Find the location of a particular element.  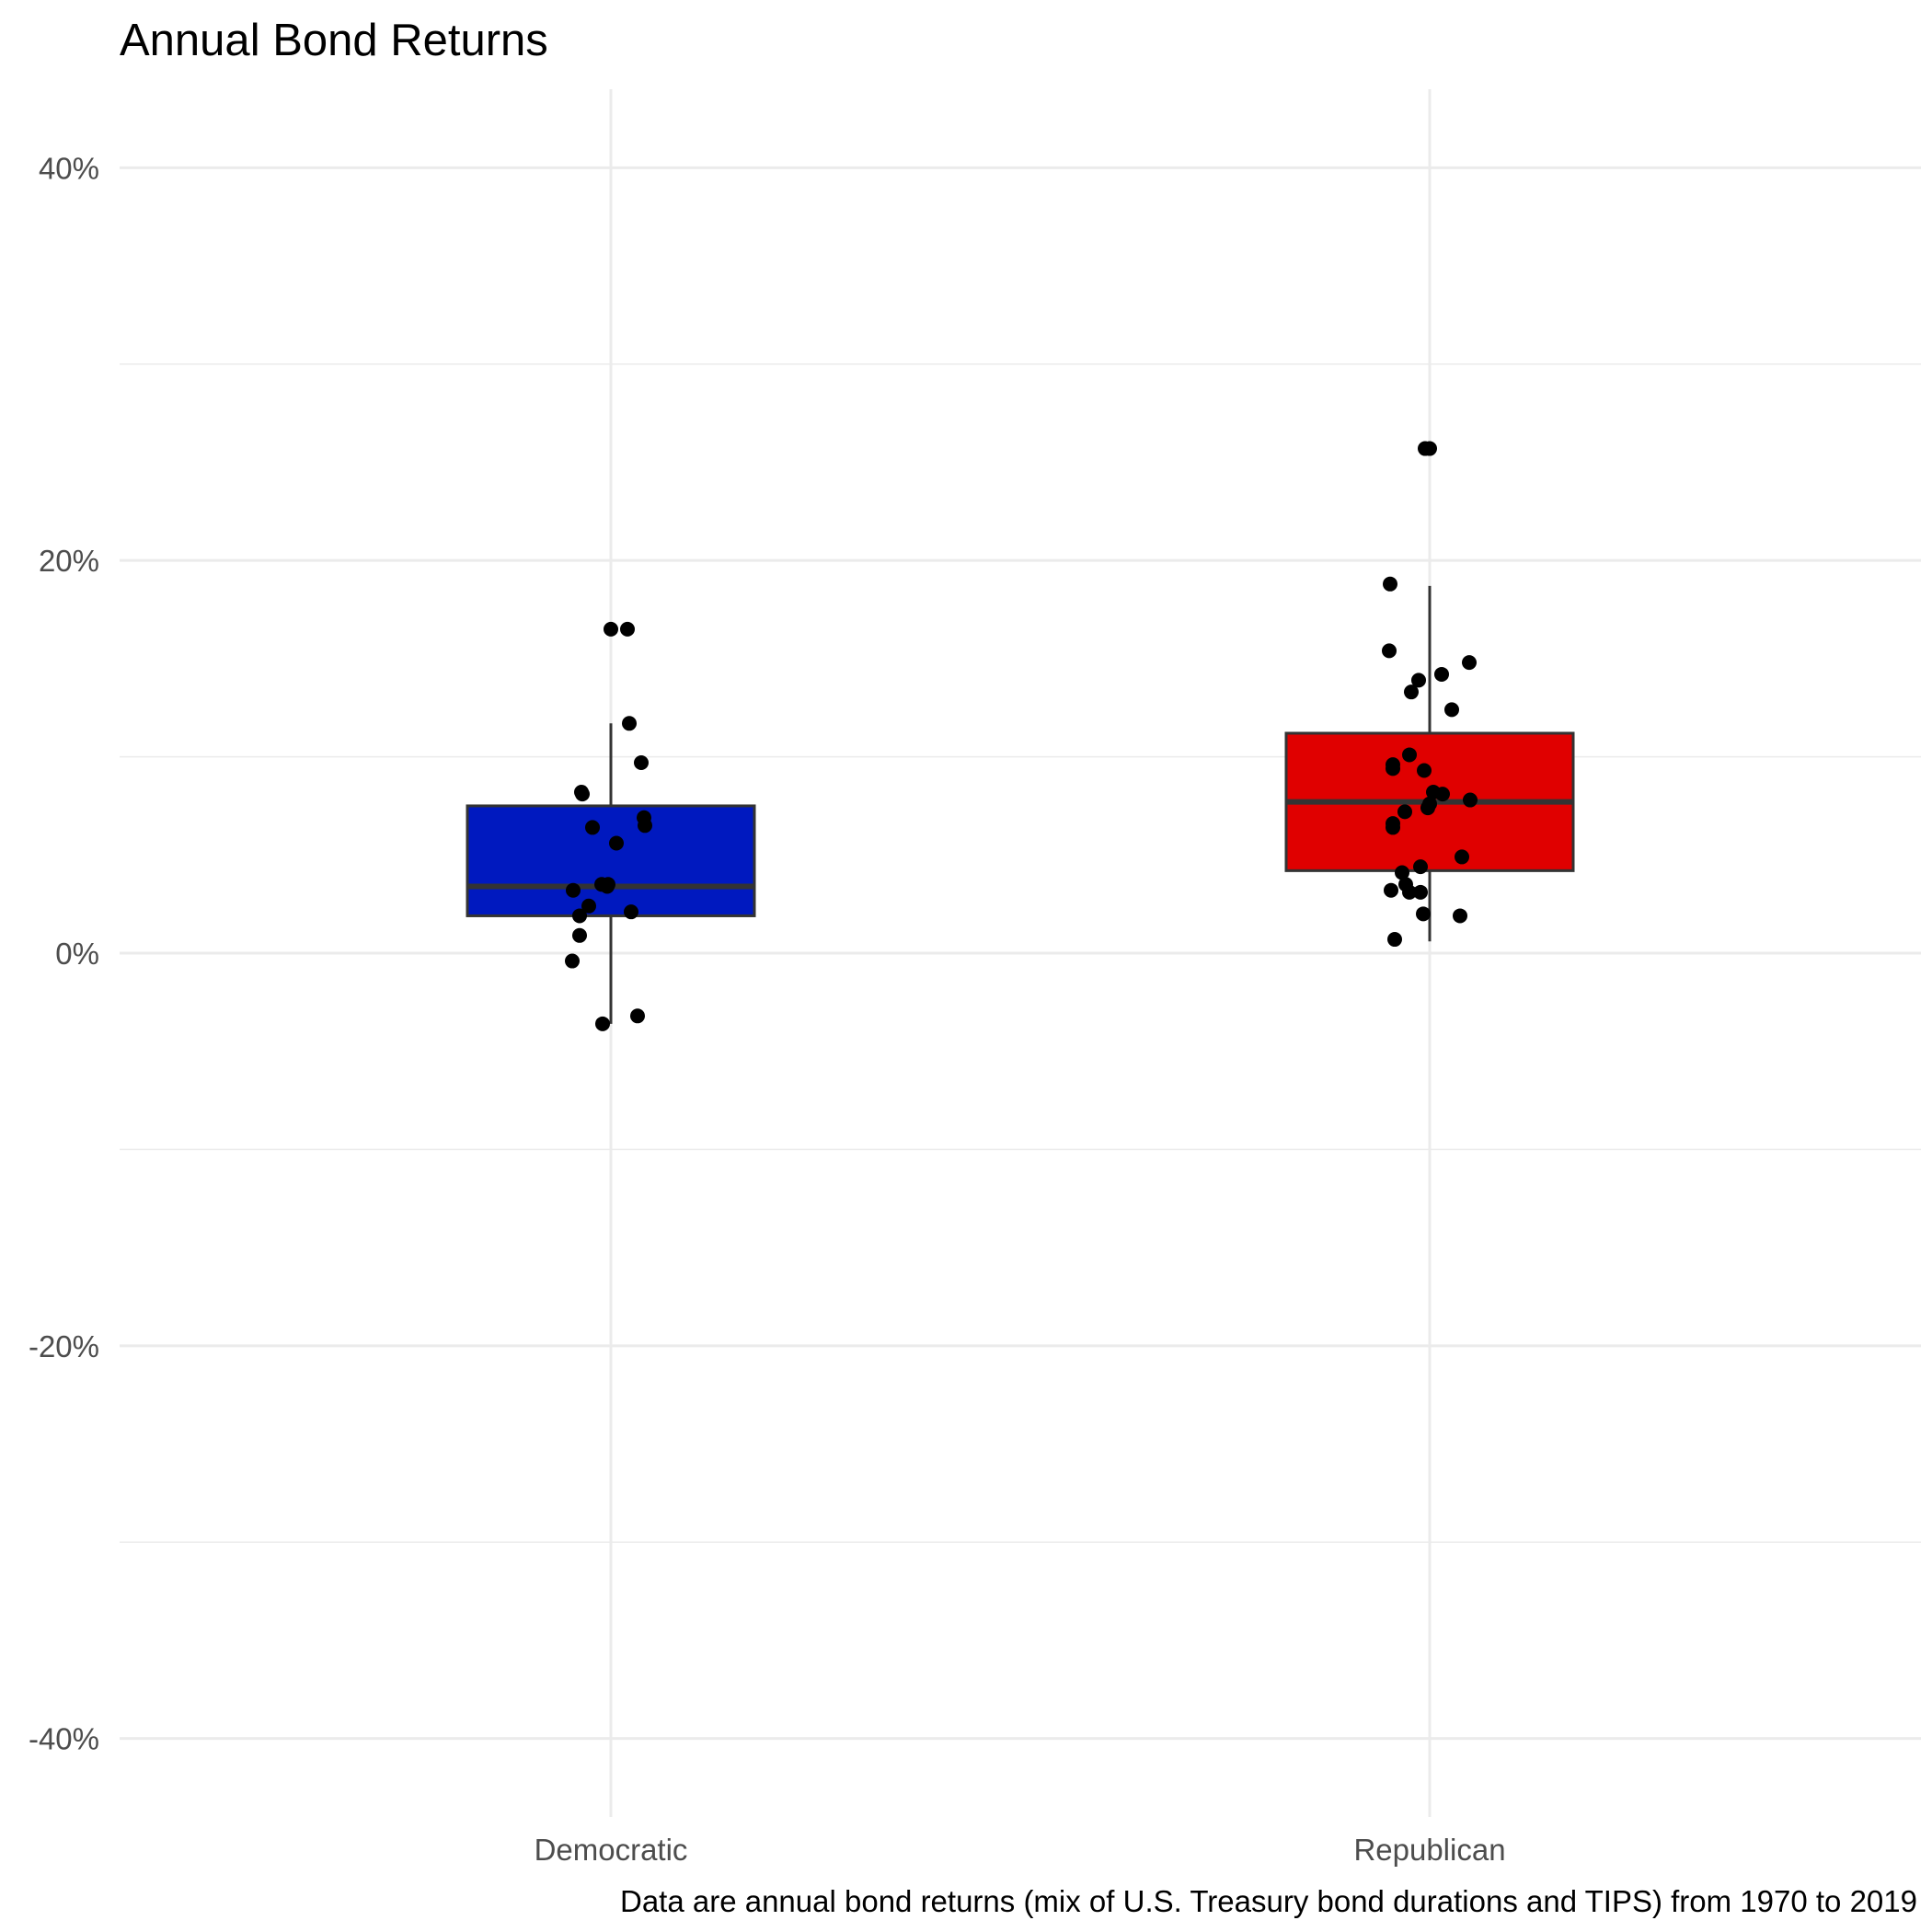

y-tick-label: -40% is located at coordinates (64, 1739).